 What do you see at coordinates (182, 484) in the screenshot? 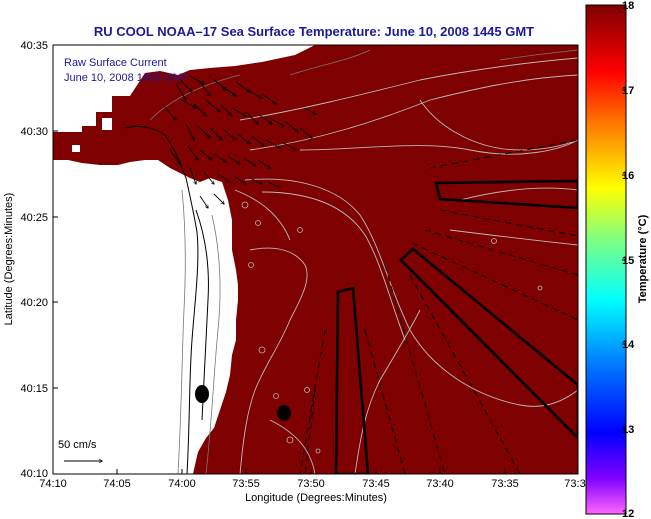
I see `x-tick-label: 74:00` at bounding box center [182, 484].